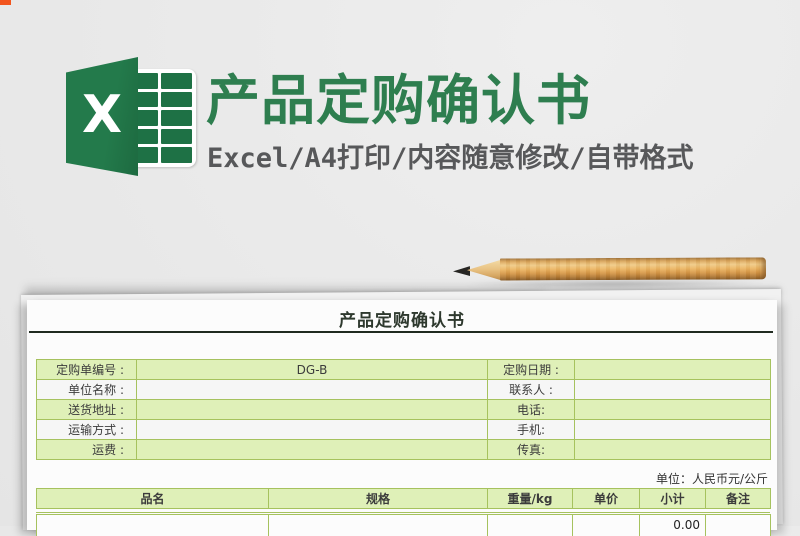  Describe the element at coordinates (672, 525) in the screenshot. I see `subtotal-cell: 0.00` at that location.